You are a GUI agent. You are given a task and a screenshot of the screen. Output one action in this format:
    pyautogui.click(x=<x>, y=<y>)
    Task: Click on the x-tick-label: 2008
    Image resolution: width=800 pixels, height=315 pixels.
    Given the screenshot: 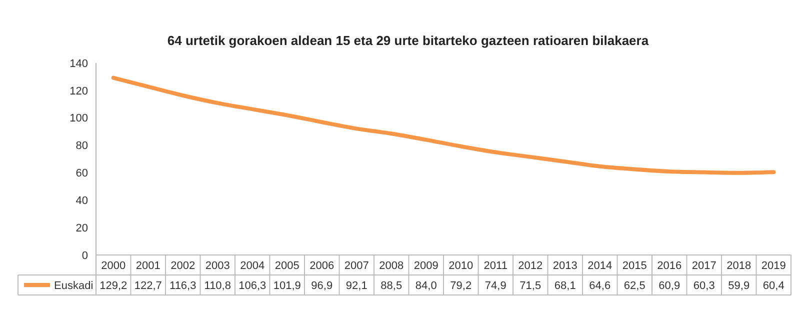 What is the action you would take?
    pyautogui.click(x=391, y=266)
    